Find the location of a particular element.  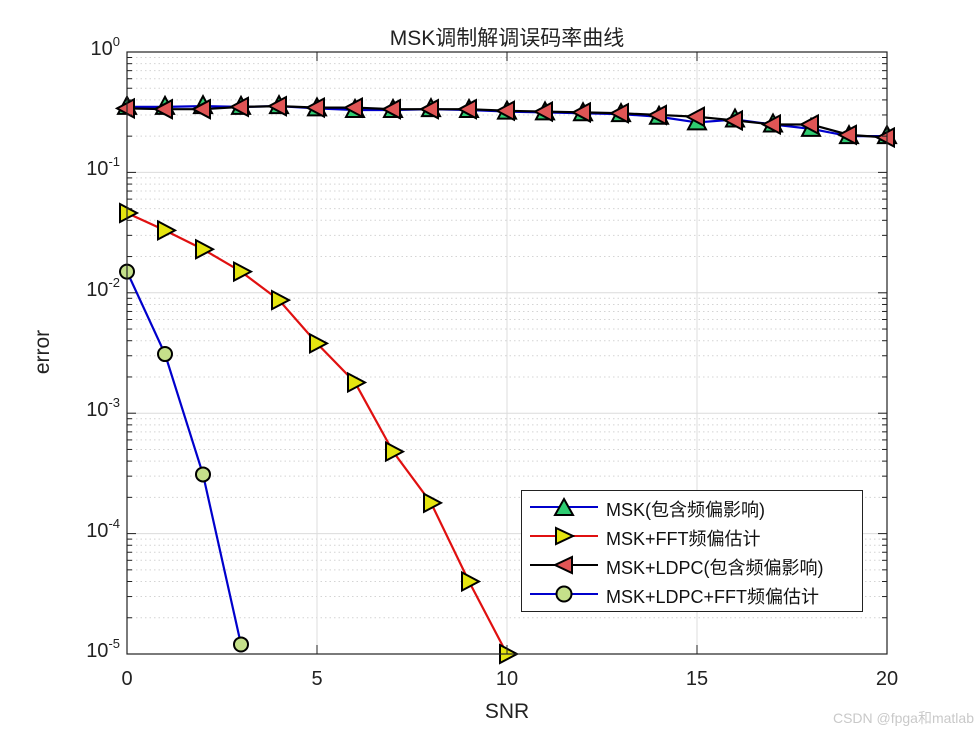

y-tick-label: 10⁻¹ is located at coordinates (103, 167).